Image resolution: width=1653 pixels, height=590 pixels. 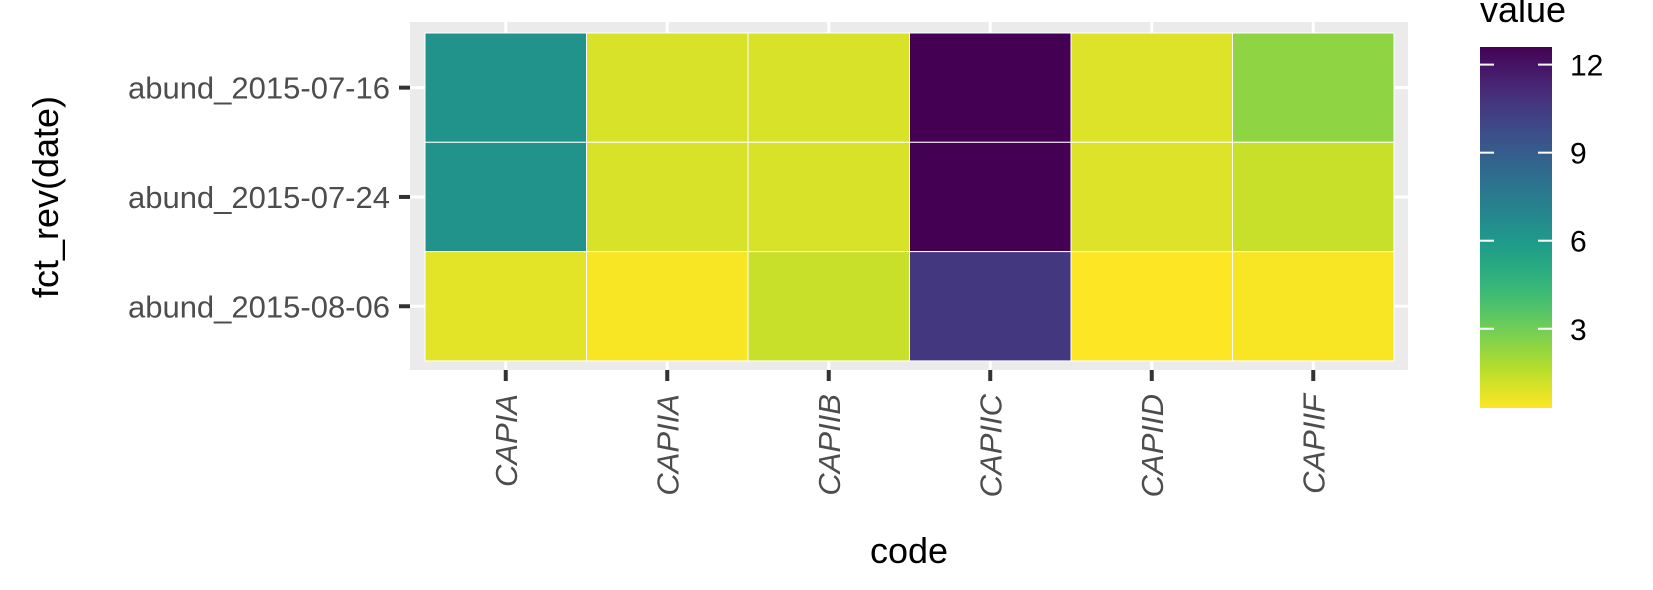 What do you see at coordinates (259, 88) in the screenshot?
I see `y-tick-label: abund_2015-07-16` at bounding box center [259, 88].